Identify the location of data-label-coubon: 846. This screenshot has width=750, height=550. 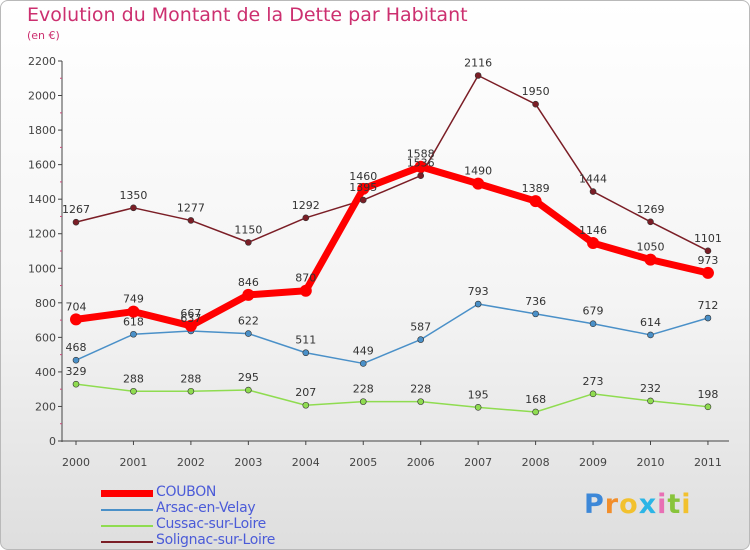
(248, 282).